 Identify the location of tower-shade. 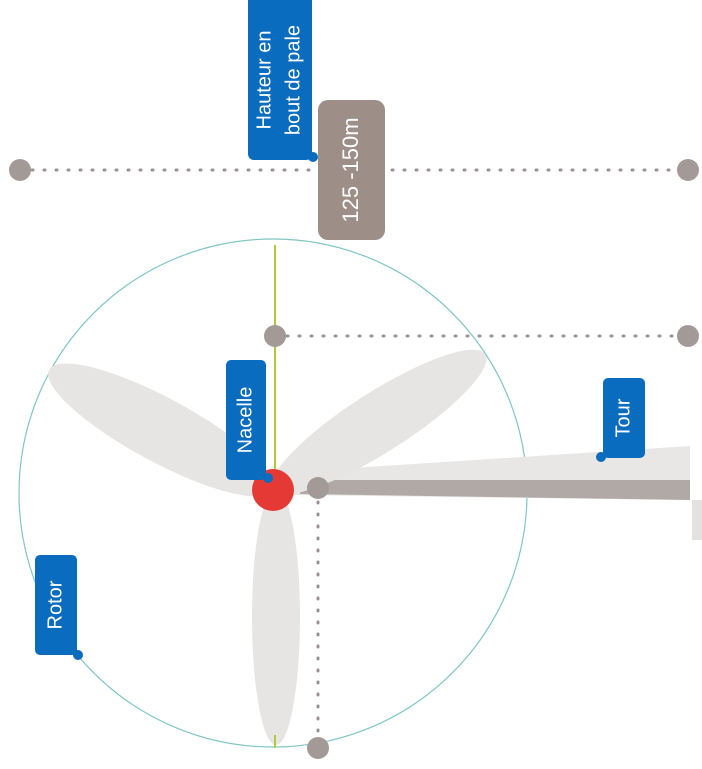
(495, 490).